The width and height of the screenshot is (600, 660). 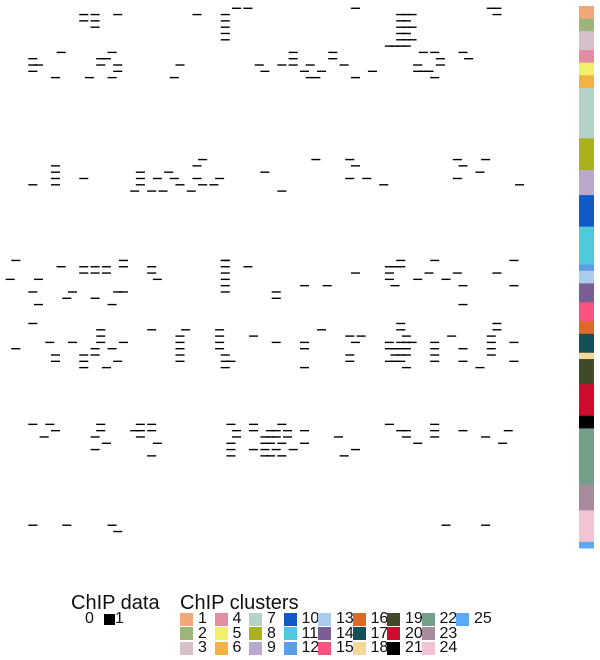 I want to click on chip-clusters-legend-title: ChIP clusters, so click(x=239, y=603).